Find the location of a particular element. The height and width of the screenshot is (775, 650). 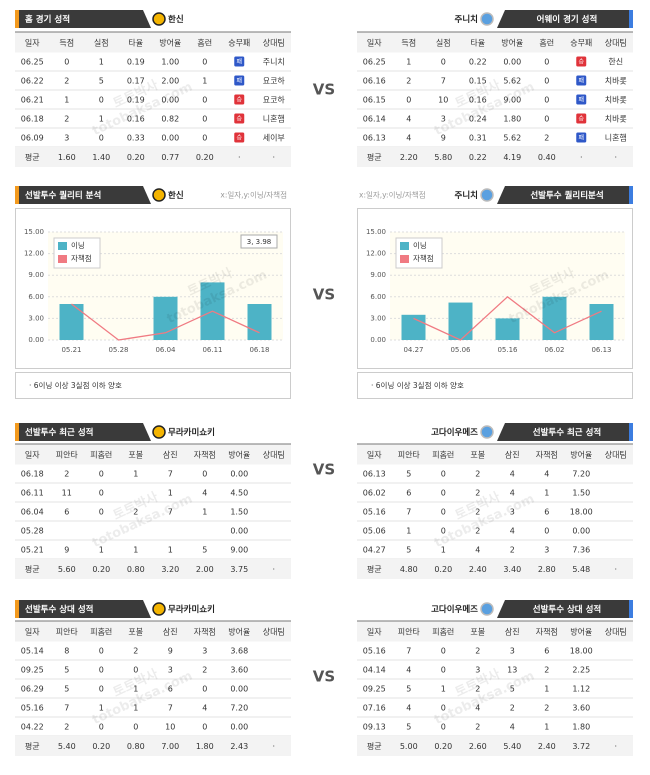

cell: 치바롯 is located at coordinates (616, 119).